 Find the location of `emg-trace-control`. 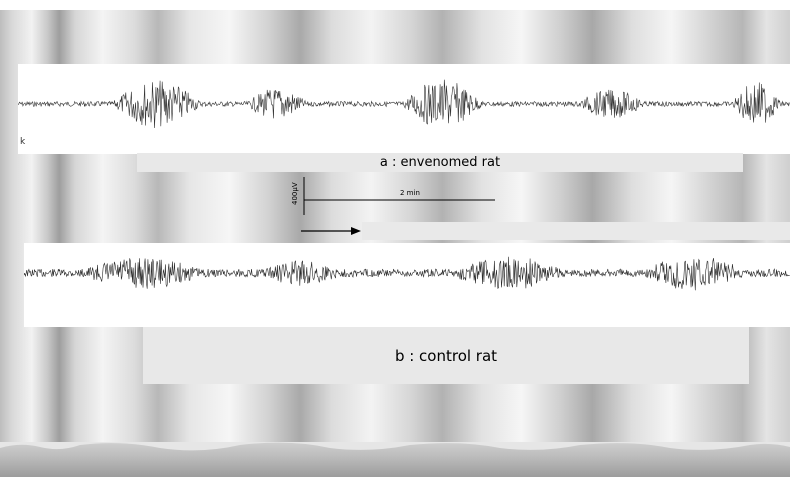

emg-trace-control is located at coordinates (407, 273).